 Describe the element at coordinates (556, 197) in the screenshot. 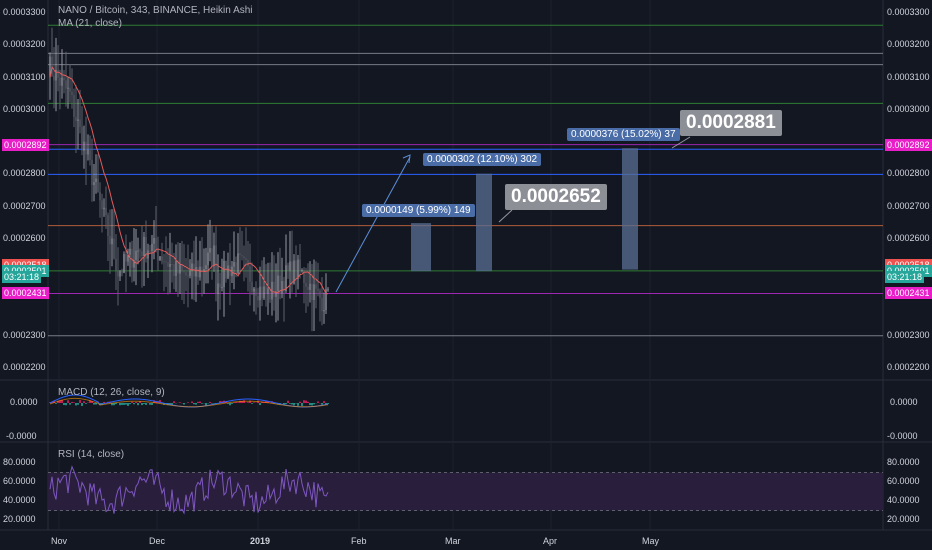

I see `target2-callout: 0.0002652` at that location.